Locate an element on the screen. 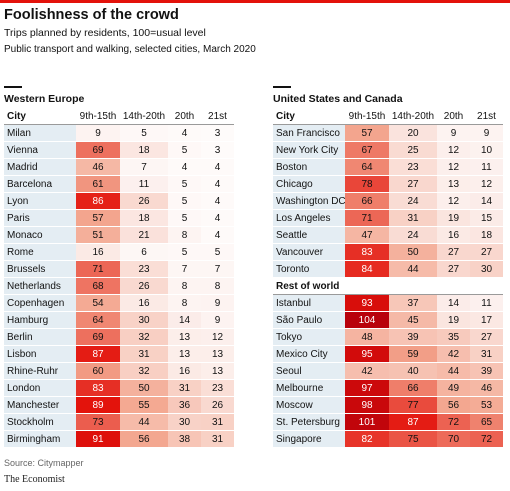 This screenshot has width=510, height=491. city-label: Boston is located at coordinates (309, 167).